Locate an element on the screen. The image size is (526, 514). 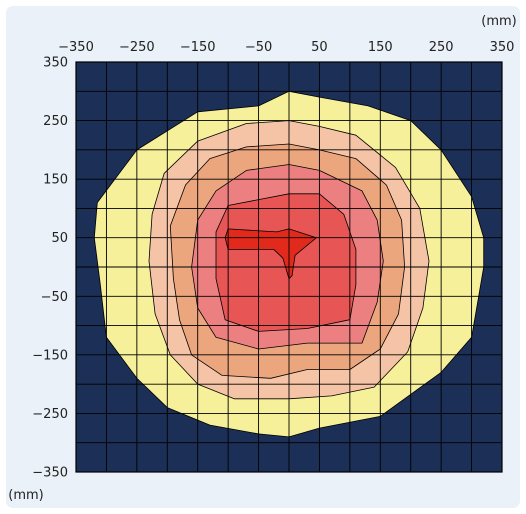
y-tick-label: 350 is located at coordinates (55, 63).